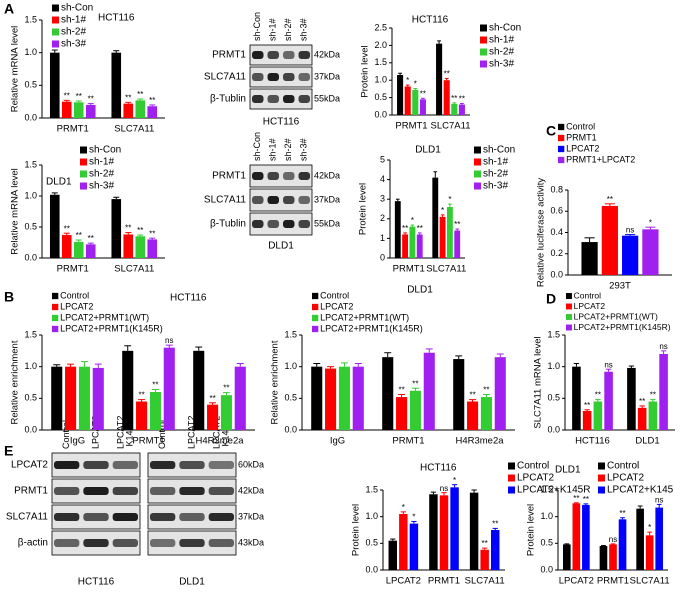  I want to click on legend-label: Control, so click(334, 295).